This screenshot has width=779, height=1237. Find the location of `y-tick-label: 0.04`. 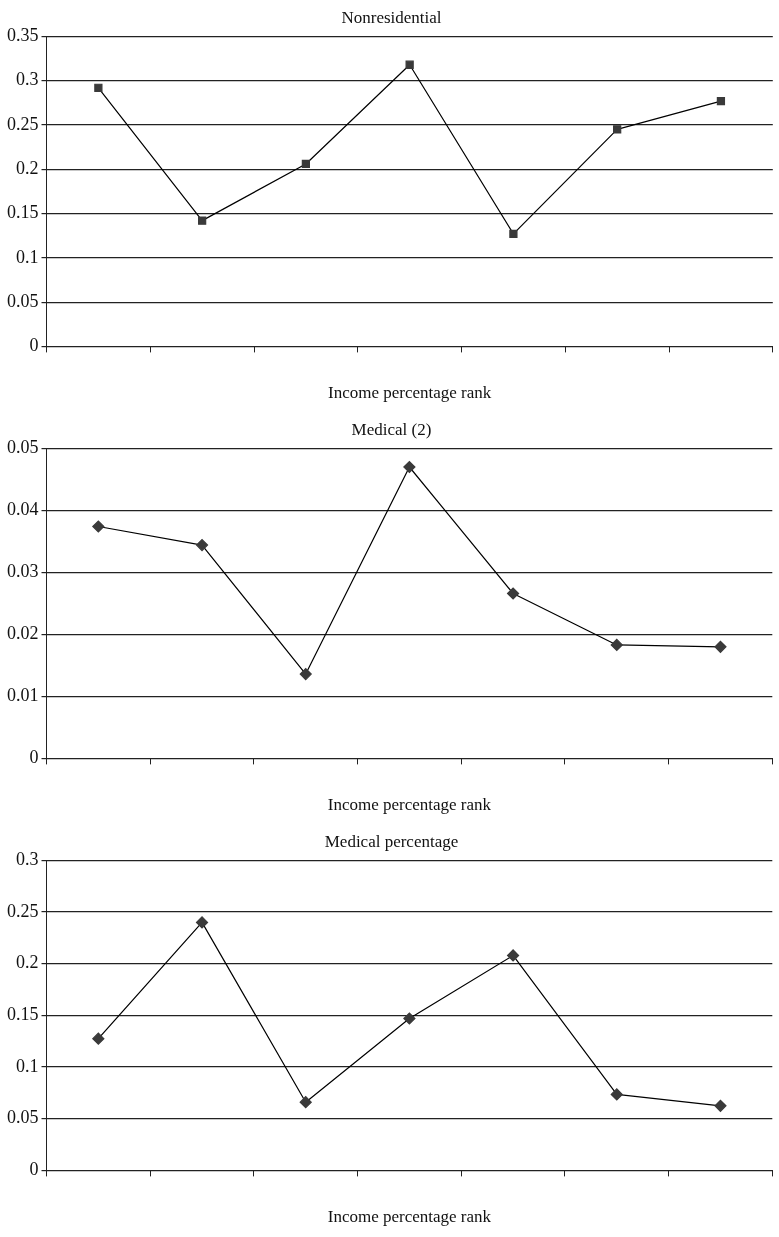

y-tick-label: 0.04 is located at coordinates (23, 509).